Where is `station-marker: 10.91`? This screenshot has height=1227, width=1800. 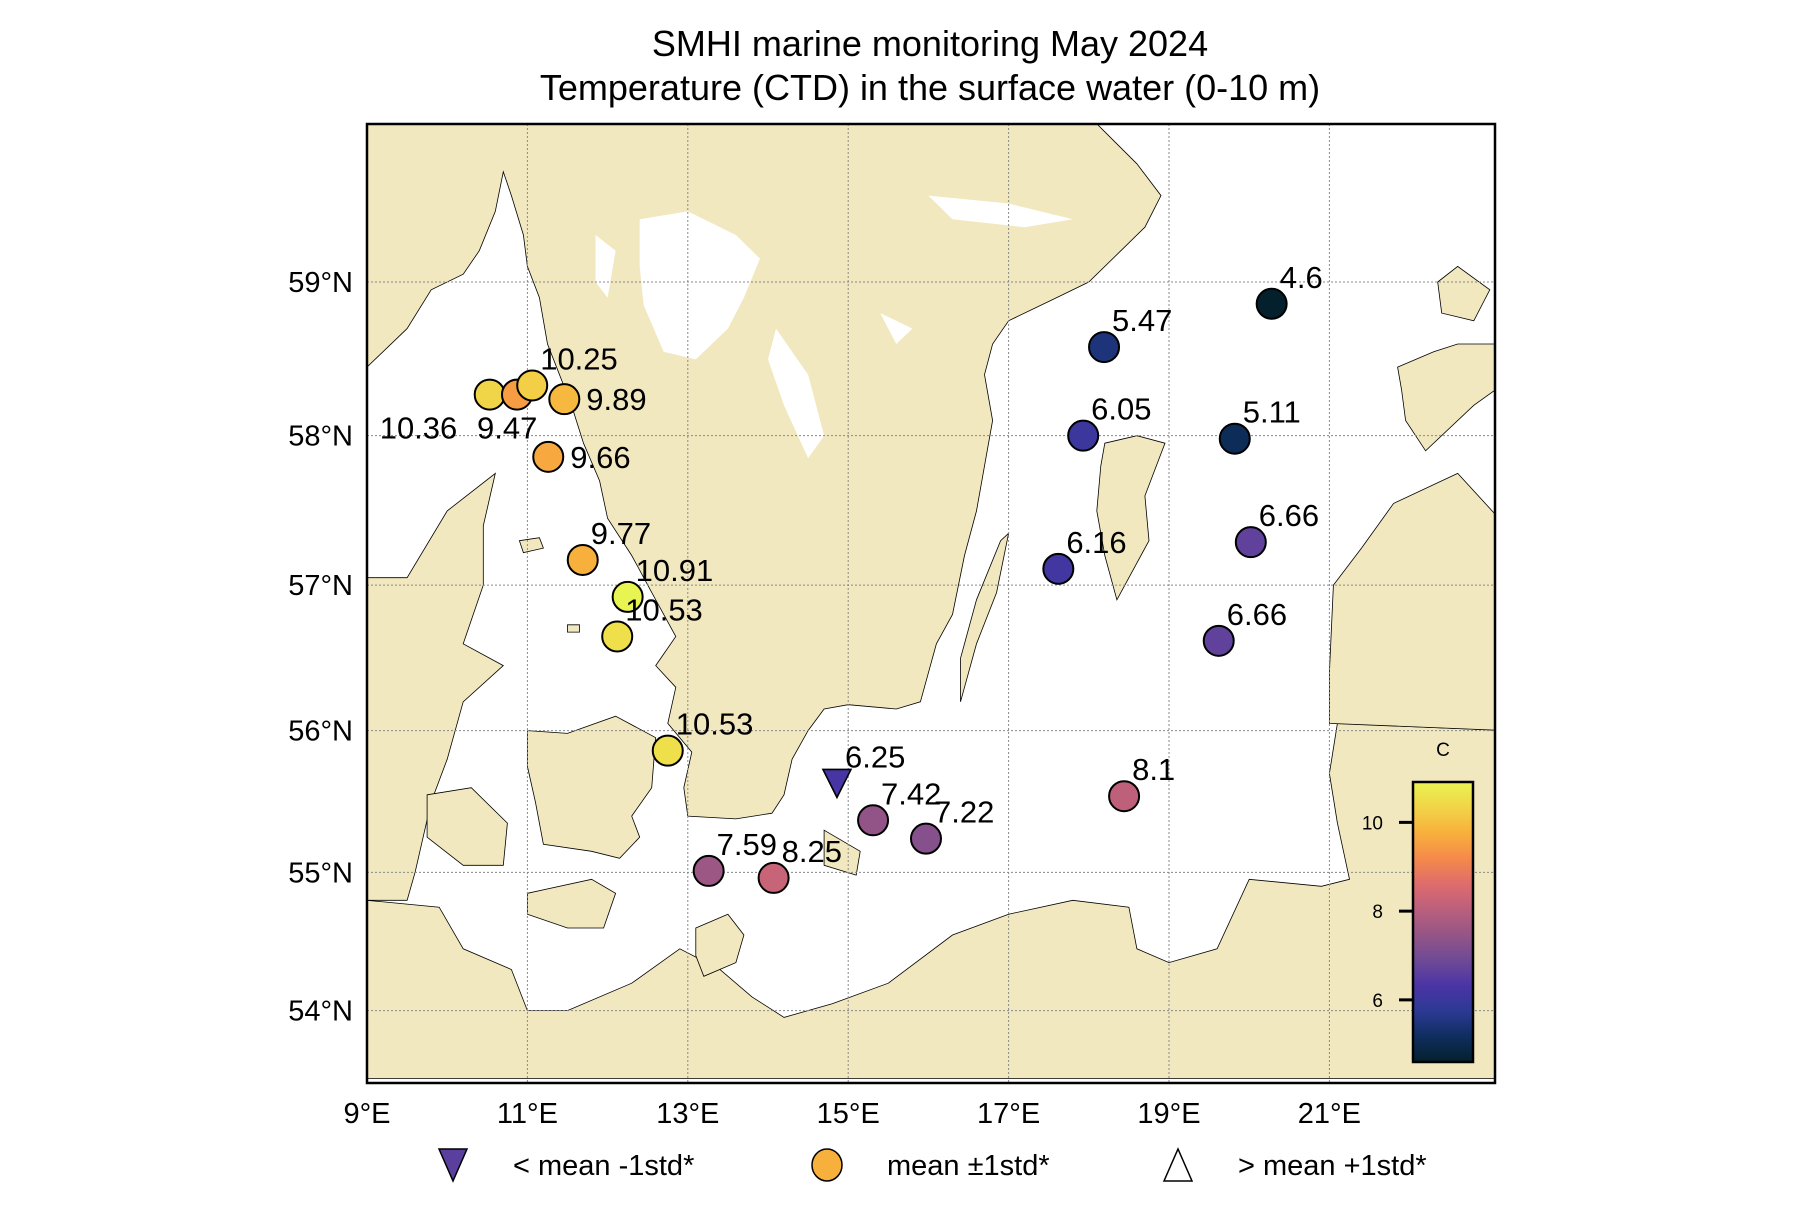 station-marker: 10.91 is located at coordinates (662, 583).